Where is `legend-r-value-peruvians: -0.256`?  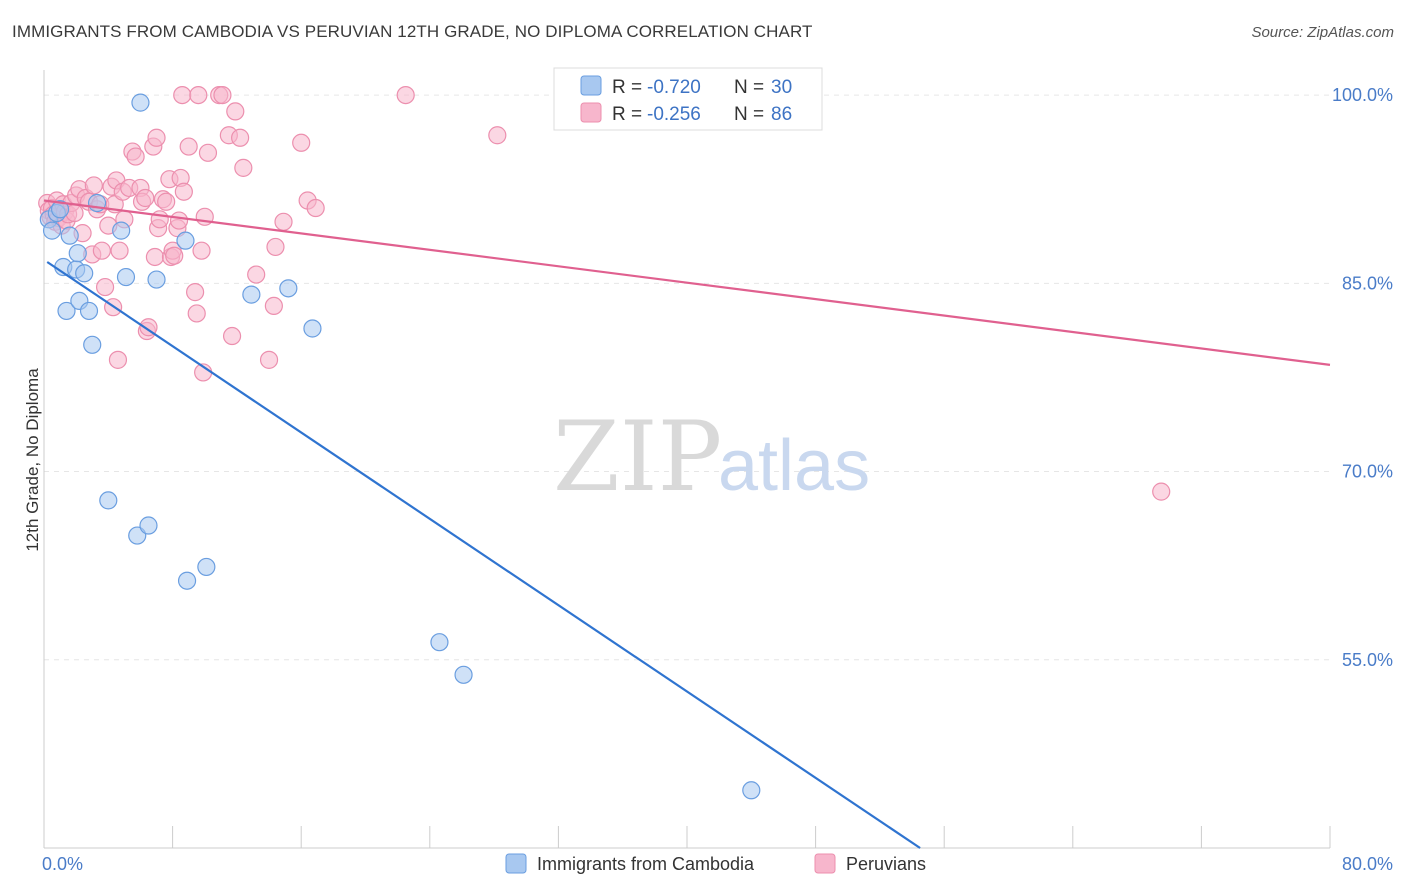 legend-r-value-peruvians: -0.256 is located at coordinates (674, 114).